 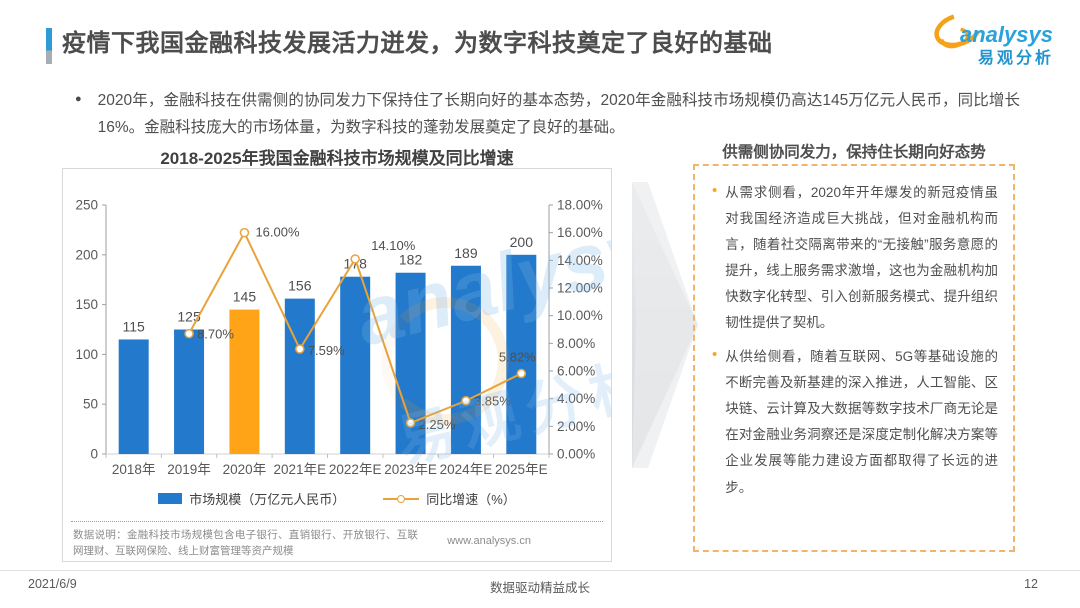 What do you see at coordinates (411, 260) in the screenshot?
I see `svg-text: 182` at bounding box center [411, 260].